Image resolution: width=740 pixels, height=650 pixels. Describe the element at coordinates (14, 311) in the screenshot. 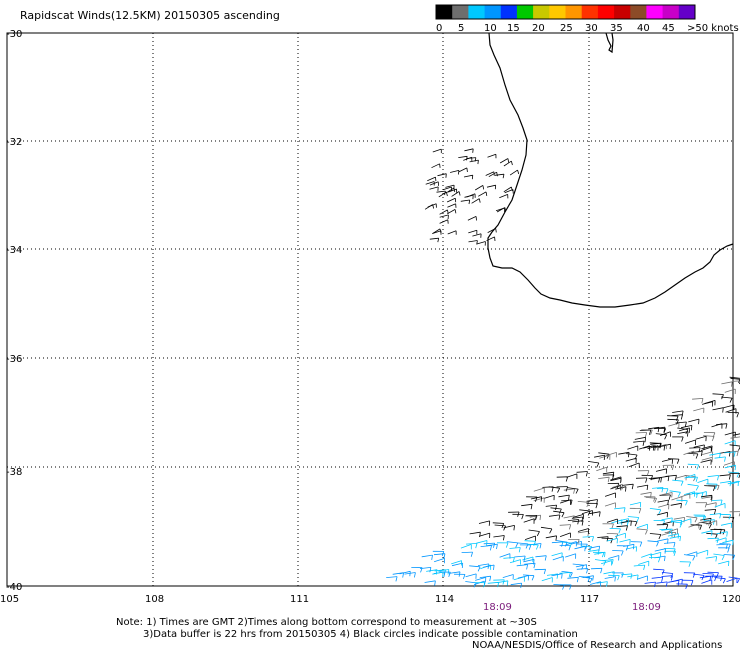

I see `latitude-labels: -30 -32 -34 -36 -38 -40` at that location.